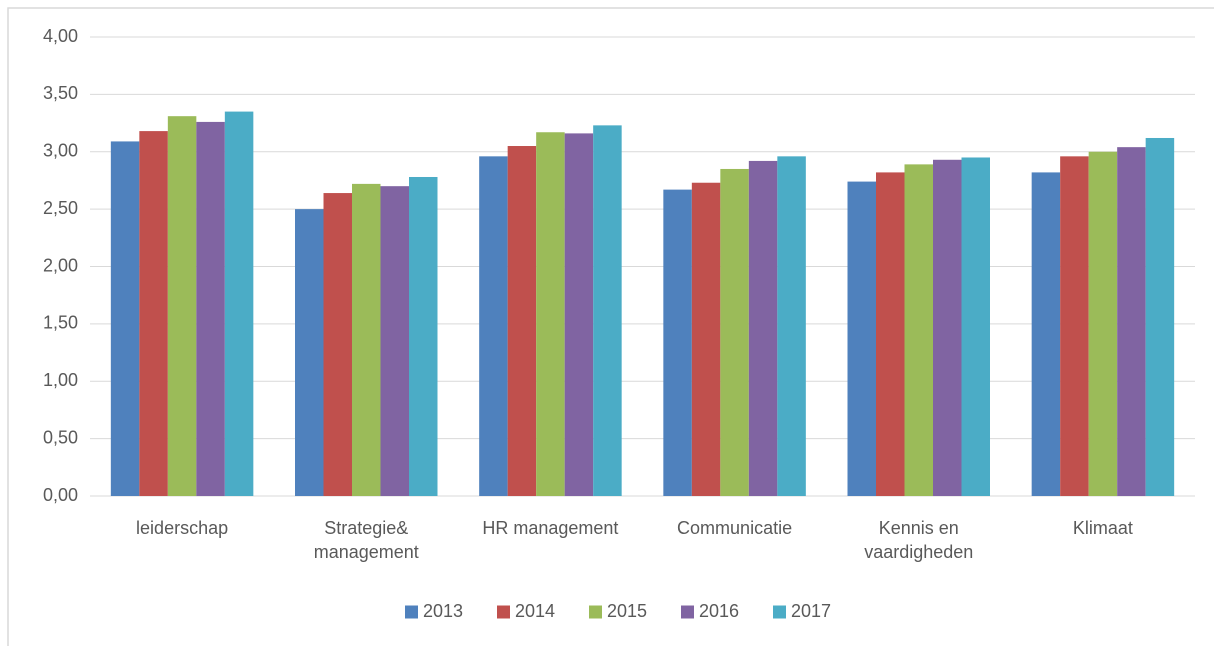 The height and width of the screenshot is (646, 1214). What do you see at coordinates (60, 93) in the screenshot?
I see `y-tick-label: 3,50` at bounding box center [60, 93].